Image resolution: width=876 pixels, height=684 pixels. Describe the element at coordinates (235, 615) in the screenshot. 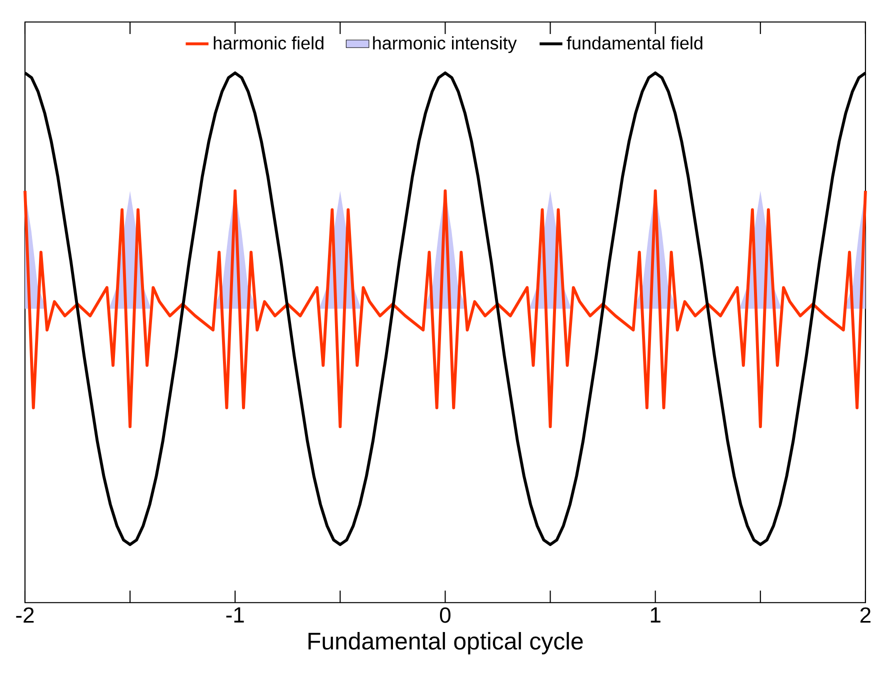

I see `x-tick-label: -1` at that location.